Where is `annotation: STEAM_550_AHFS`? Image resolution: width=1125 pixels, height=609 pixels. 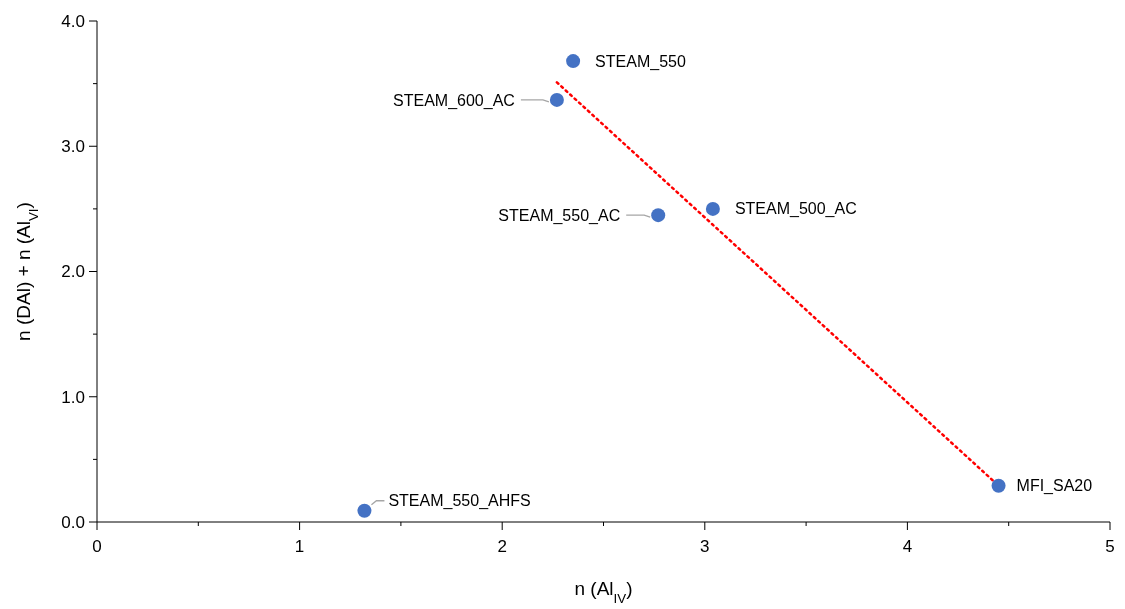
annotation: STEAM_550_AHFS is located at coordinates (459, 501).